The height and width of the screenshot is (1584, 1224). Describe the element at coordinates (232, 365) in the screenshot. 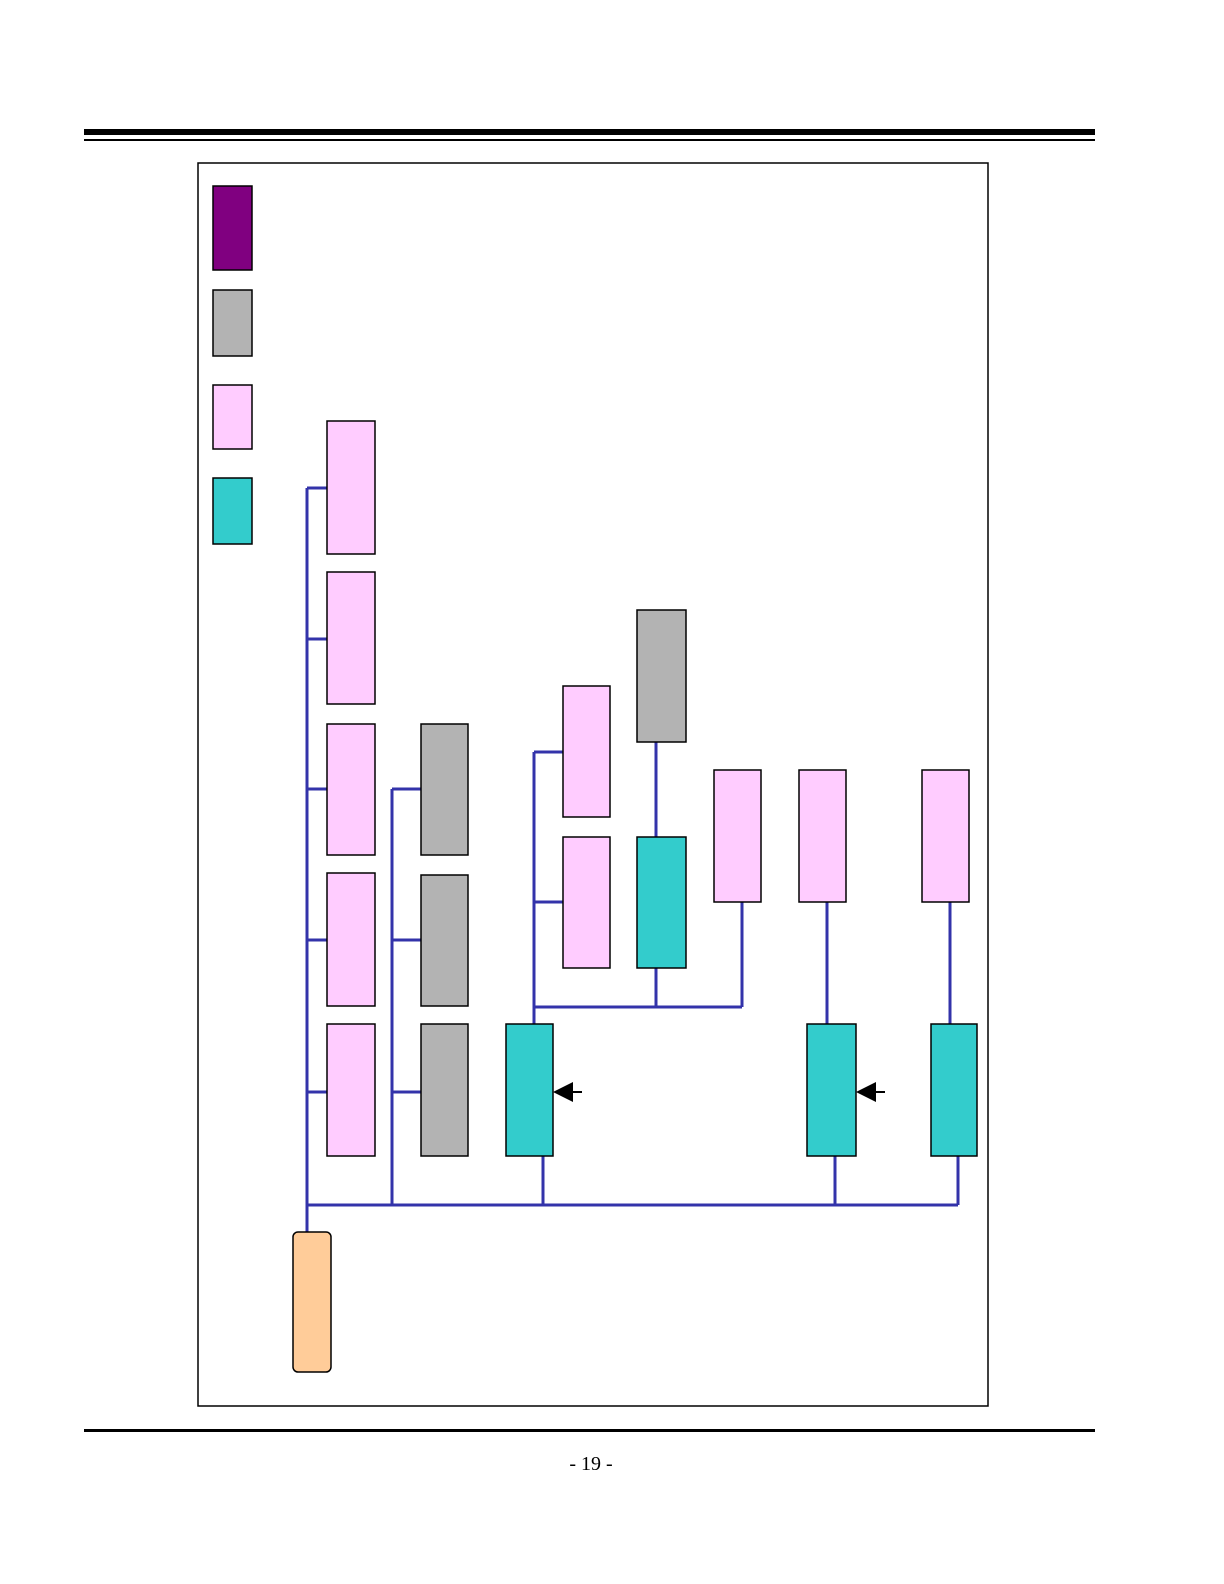

I see `legend` at that location.